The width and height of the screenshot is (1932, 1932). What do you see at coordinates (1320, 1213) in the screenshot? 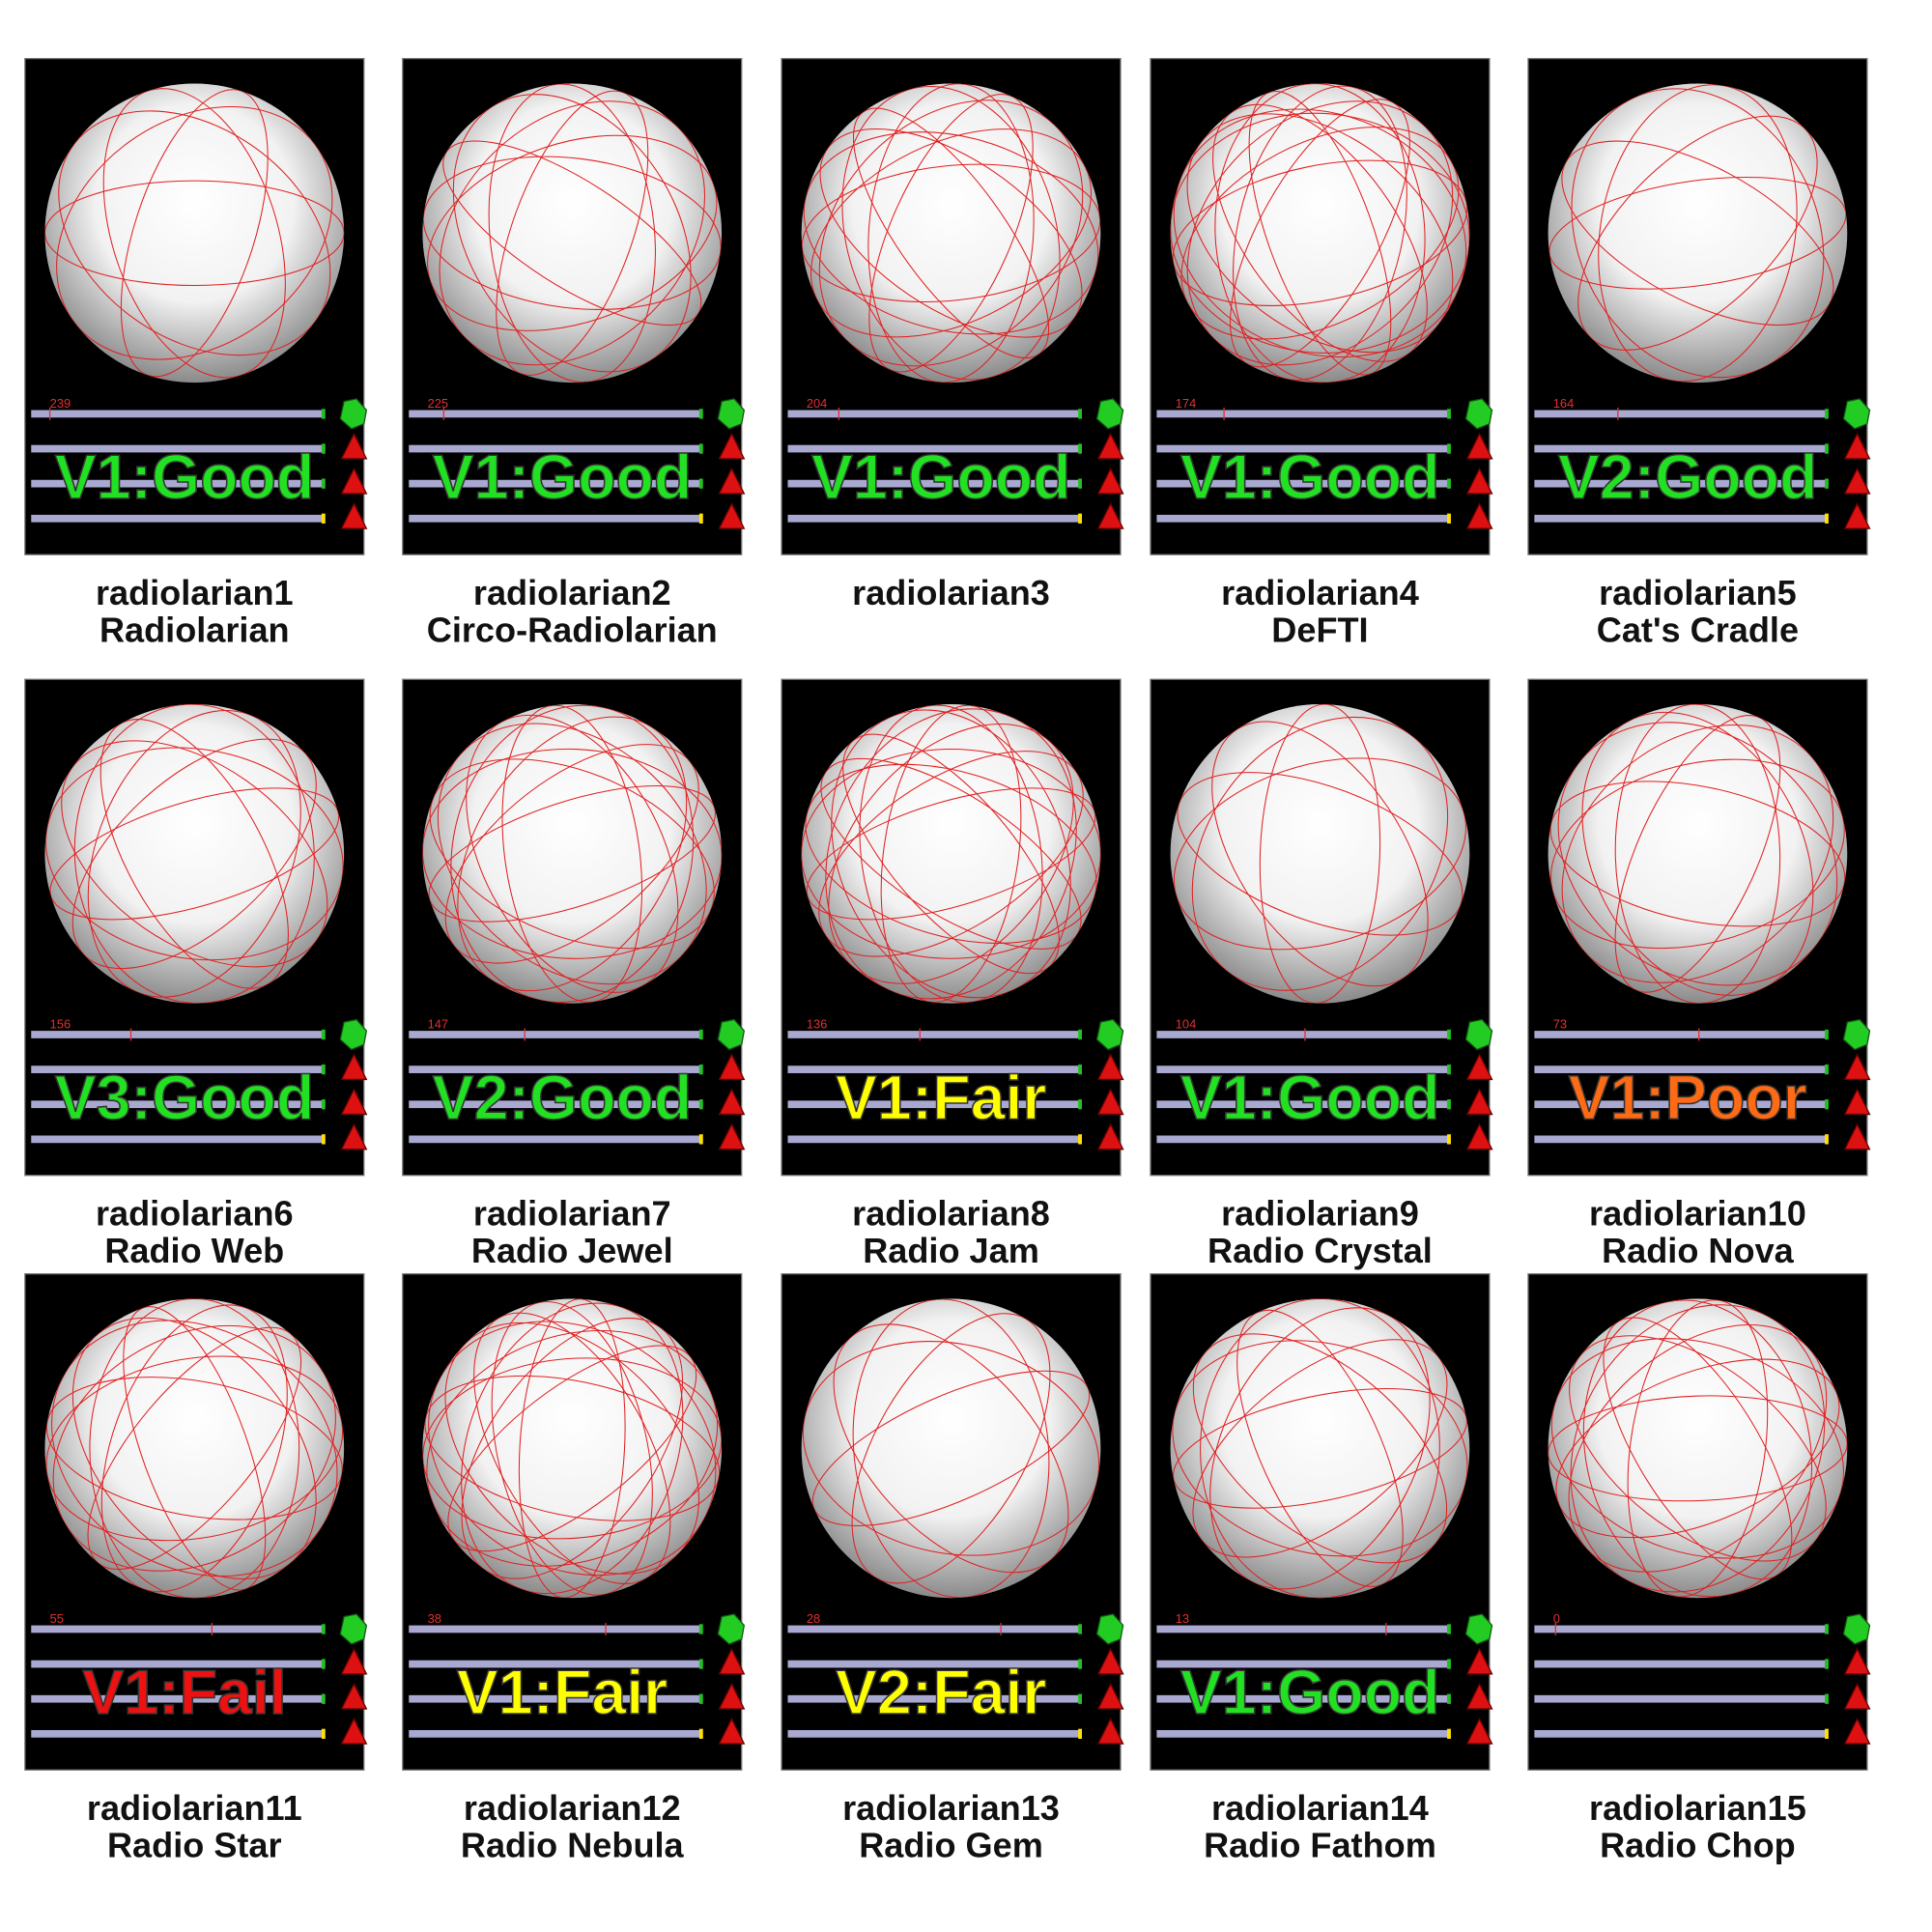
I see `panel-id: radiolarian9` at bounding box center [1320, 1213].